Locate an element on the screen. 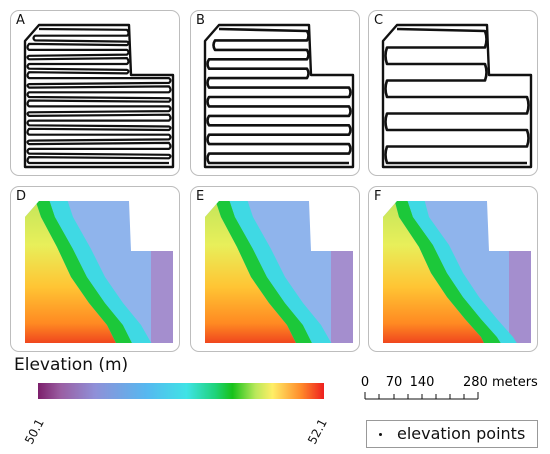 This screenshot has height=454, width=550. track-map-a is located at coordinates (99, 96).